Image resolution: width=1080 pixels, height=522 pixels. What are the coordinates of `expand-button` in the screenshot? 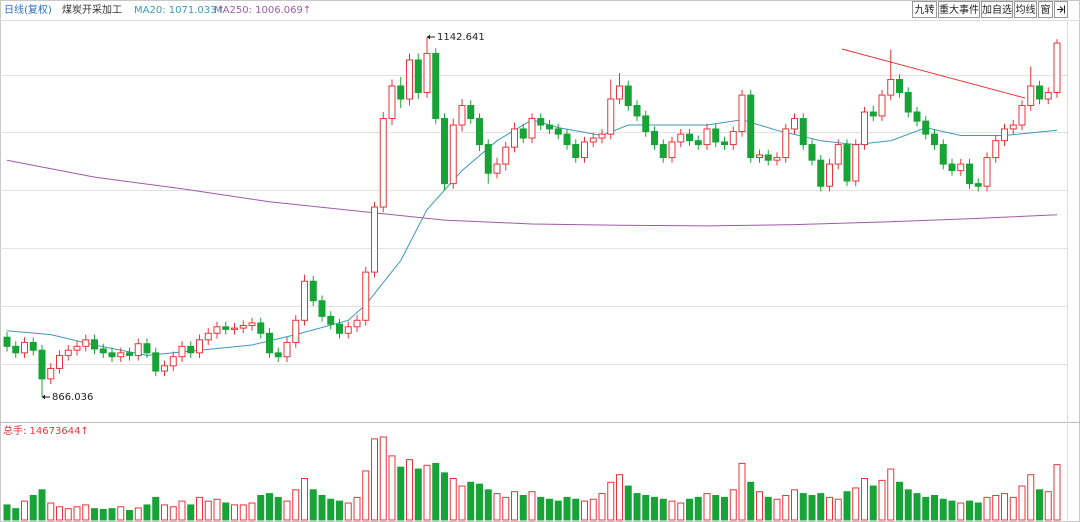 It's located at (1061, 9).